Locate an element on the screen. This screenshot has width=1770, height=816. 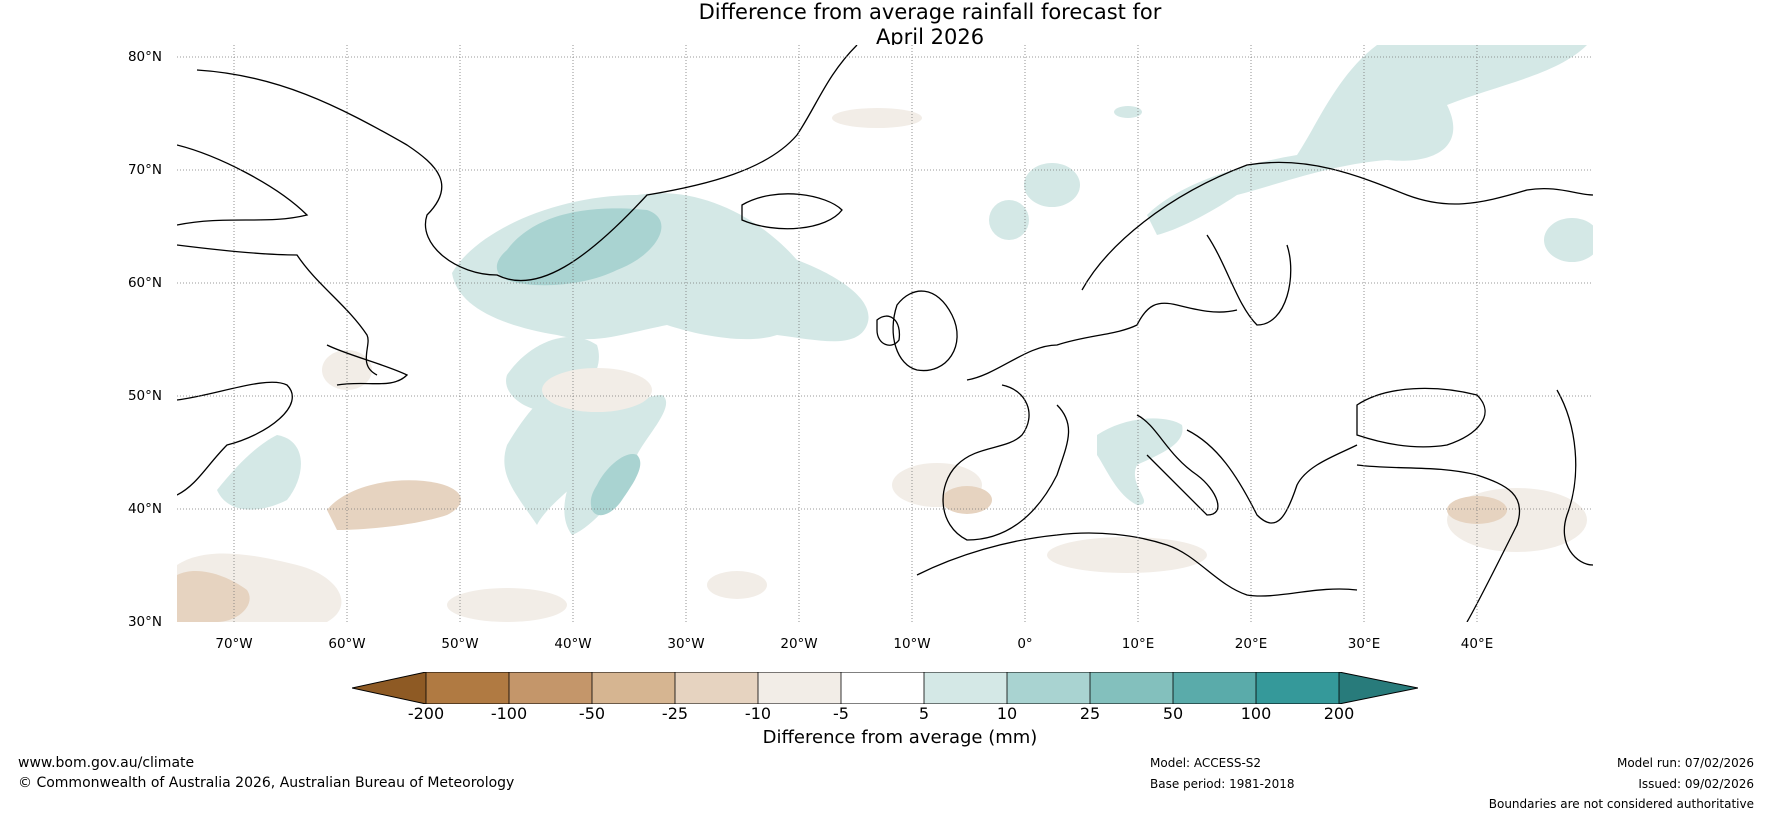
dry-area-atlantic-south is located at coordinates (394, 505).